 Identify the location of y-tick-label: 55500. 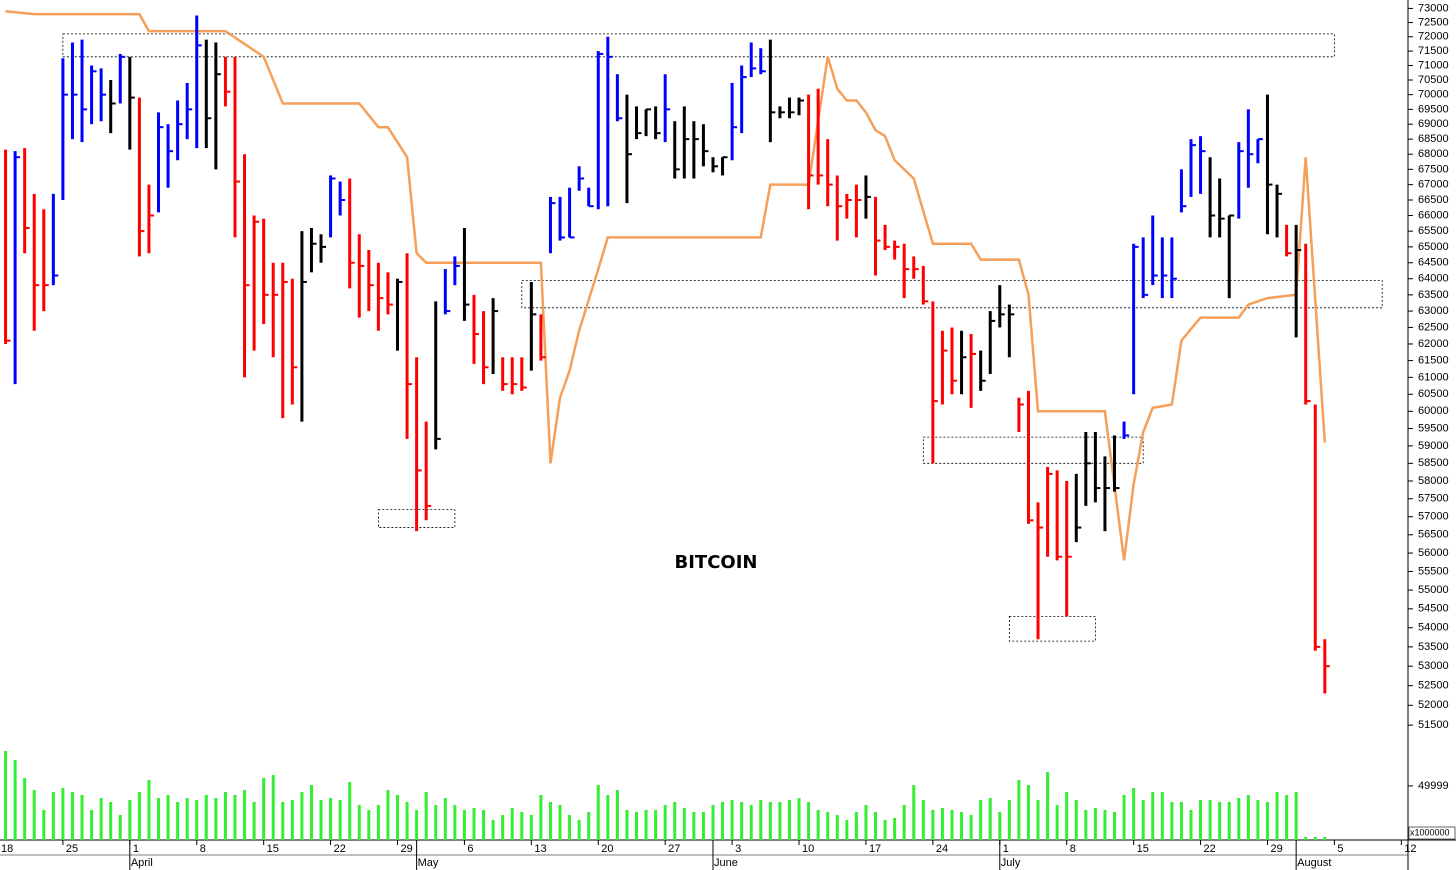
(1433, 571).